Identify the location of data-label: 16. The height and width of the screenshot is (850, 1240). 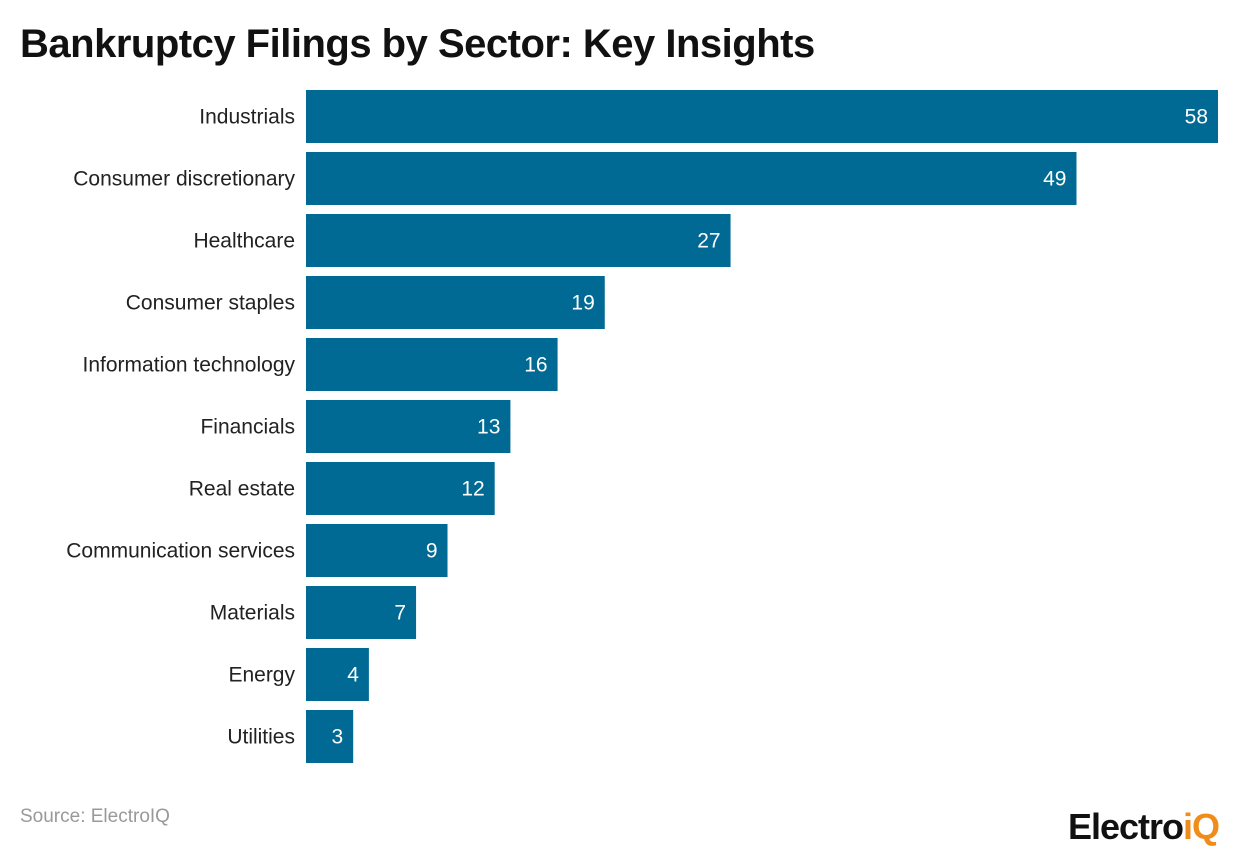
(535, 365).